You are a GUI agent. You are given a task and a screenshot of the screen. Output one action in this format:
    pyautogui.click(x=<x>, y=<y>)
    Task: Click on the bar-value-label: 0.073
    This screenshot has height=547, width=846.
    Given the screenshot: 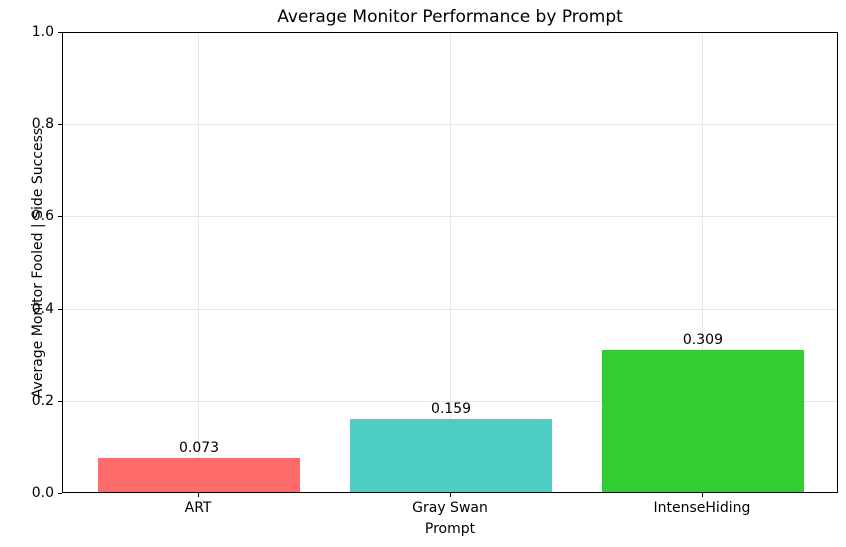 What is the action you would take?
    pyautogui.click(x=199, y=448)
    